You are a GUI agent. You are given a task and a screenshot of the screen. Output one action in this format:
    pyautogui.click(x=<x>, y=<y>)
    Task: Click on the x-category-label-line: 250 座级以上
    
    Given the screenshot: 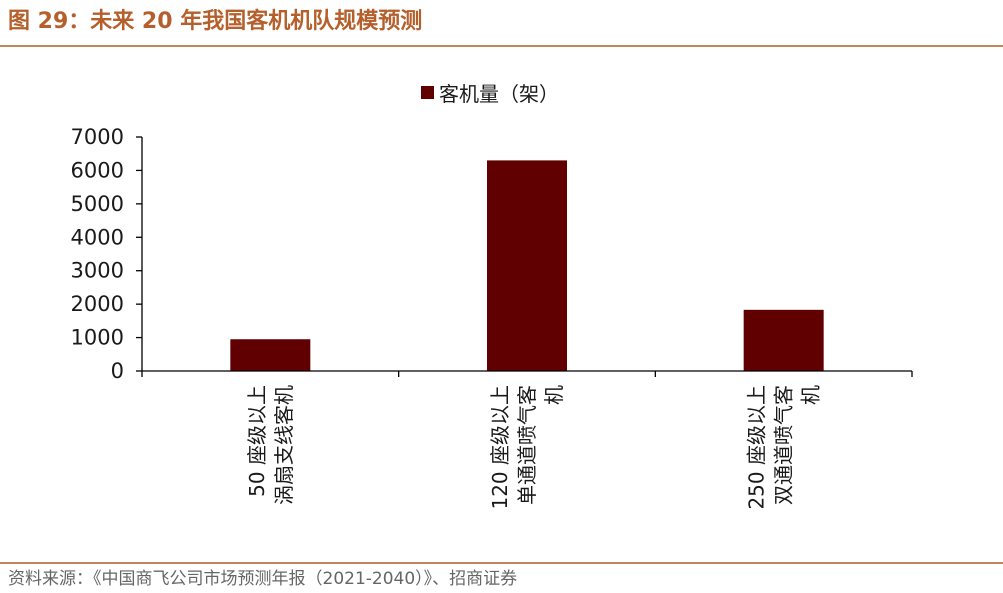 What is the action you would take?
    pyautogui.click(x=757, y=447)
    